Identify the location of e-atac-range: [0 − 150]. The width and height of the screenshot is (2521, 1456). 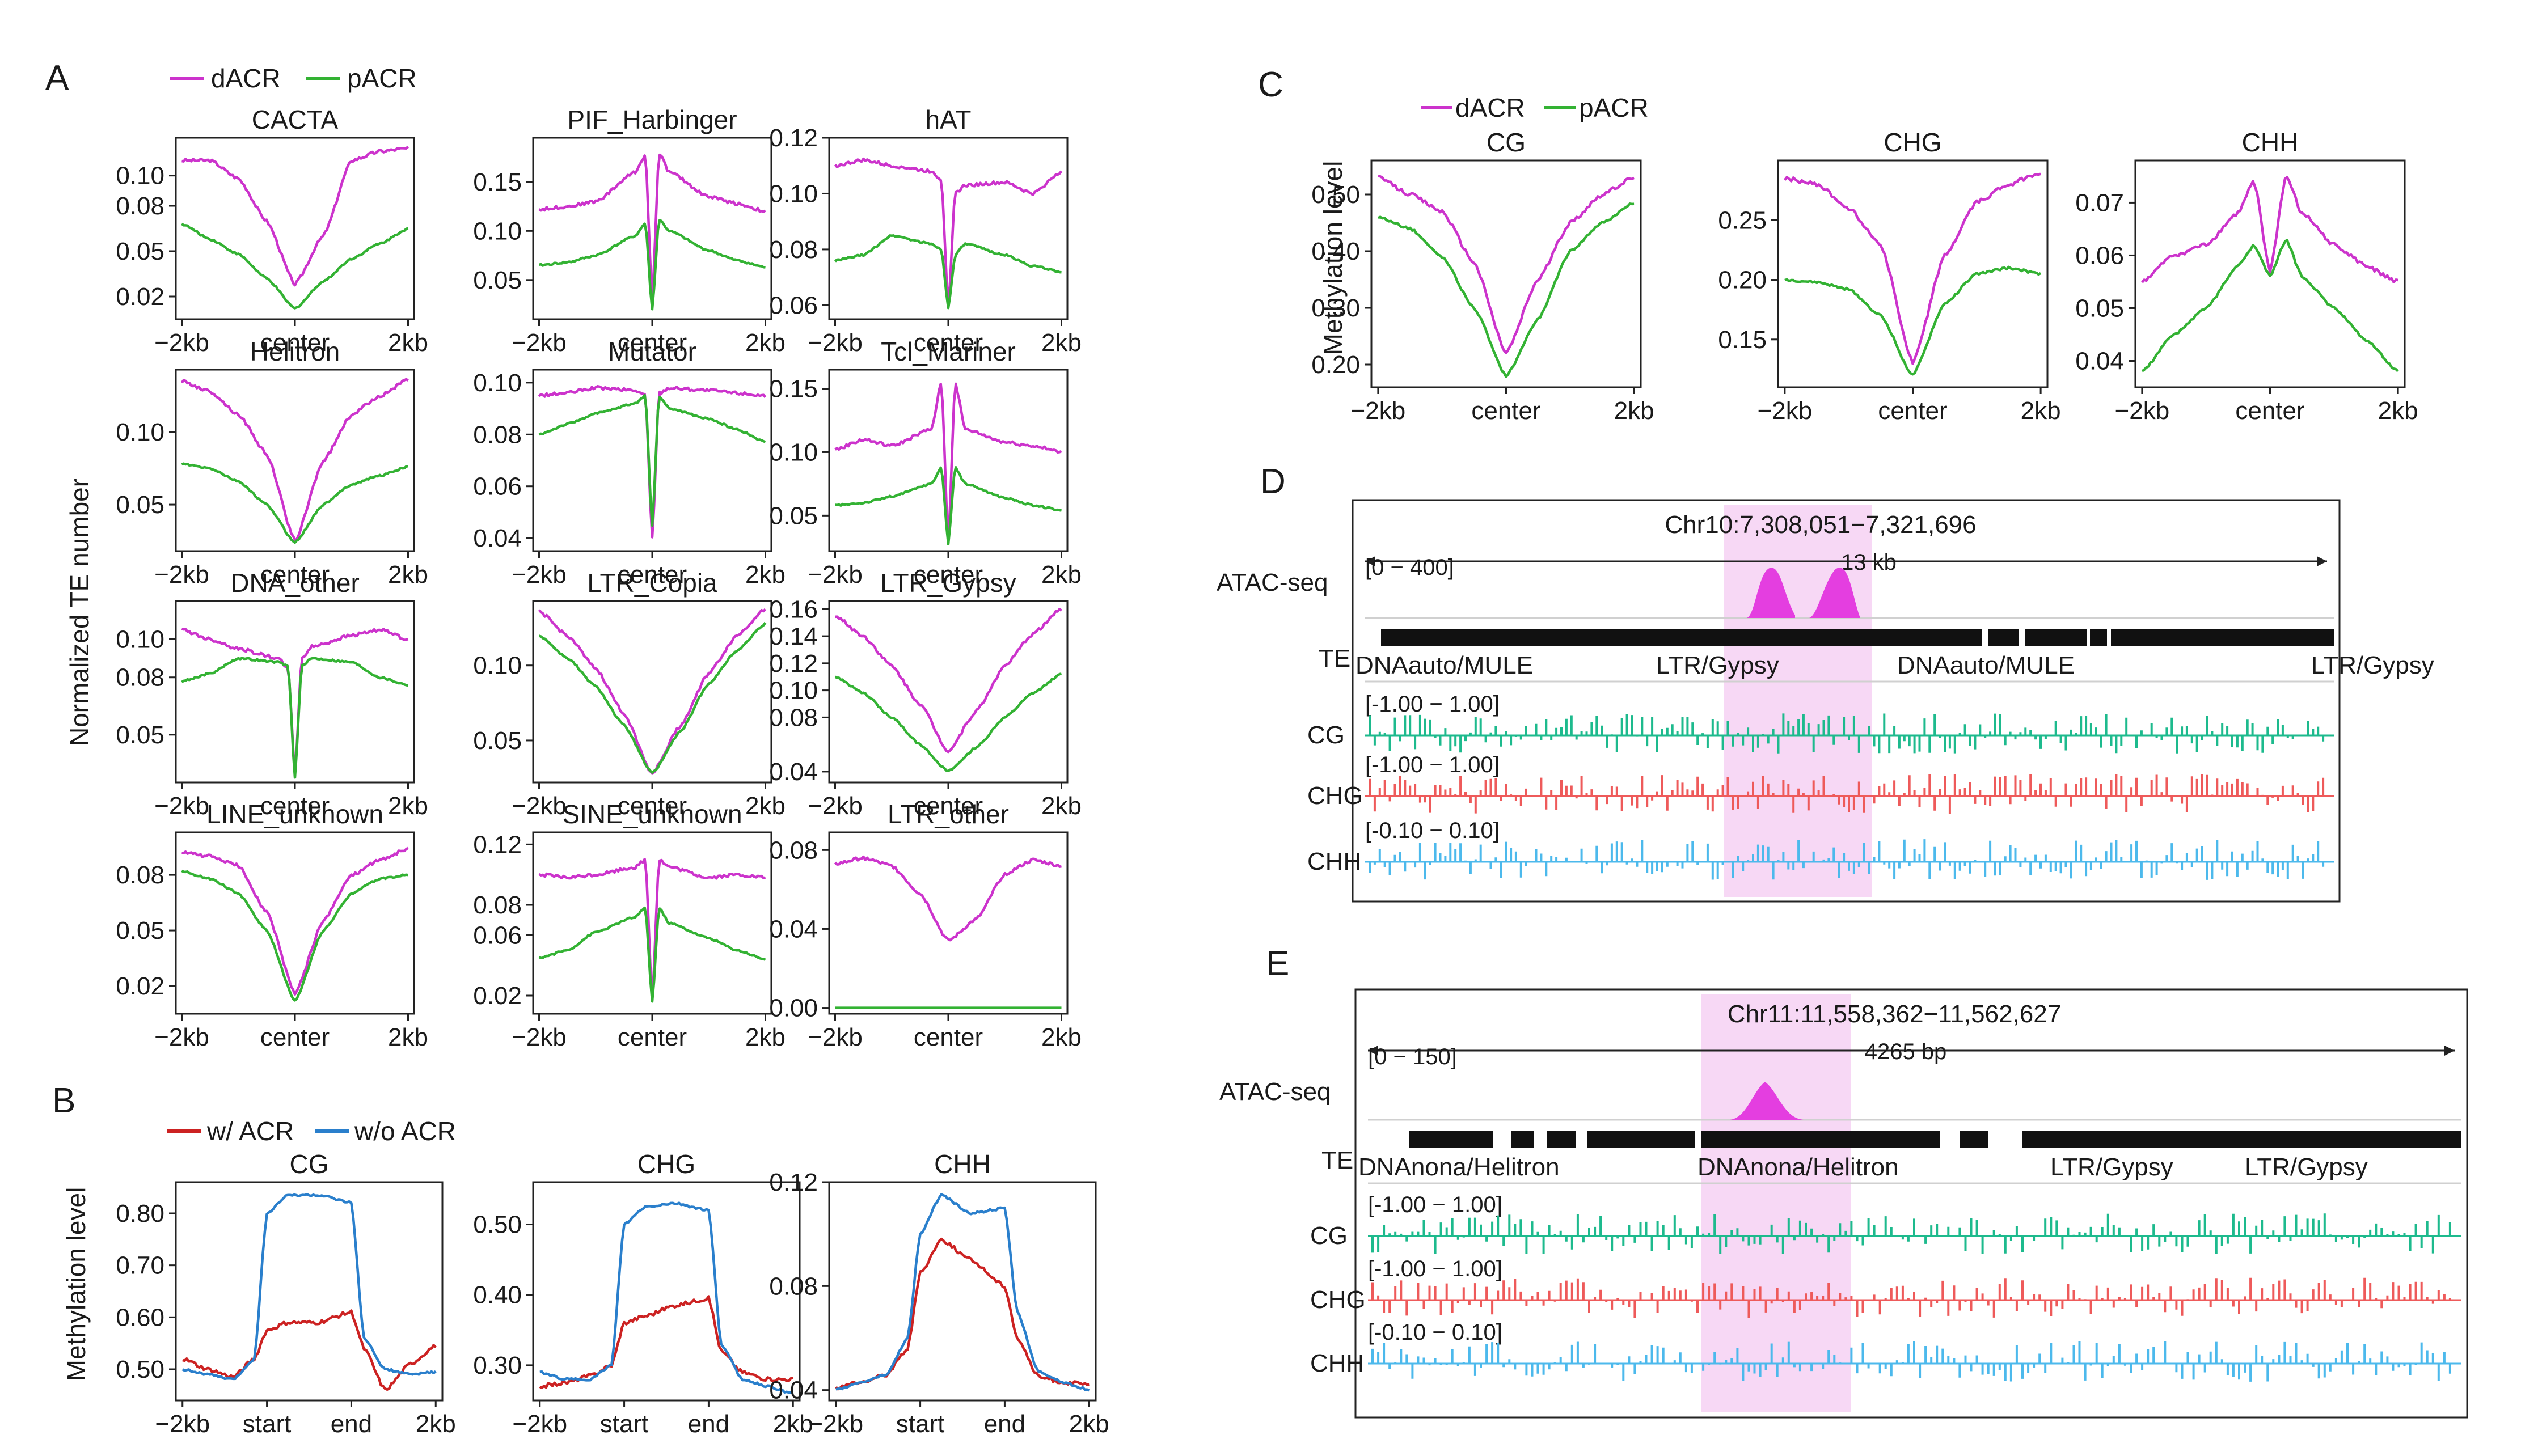
(1413, 1056).